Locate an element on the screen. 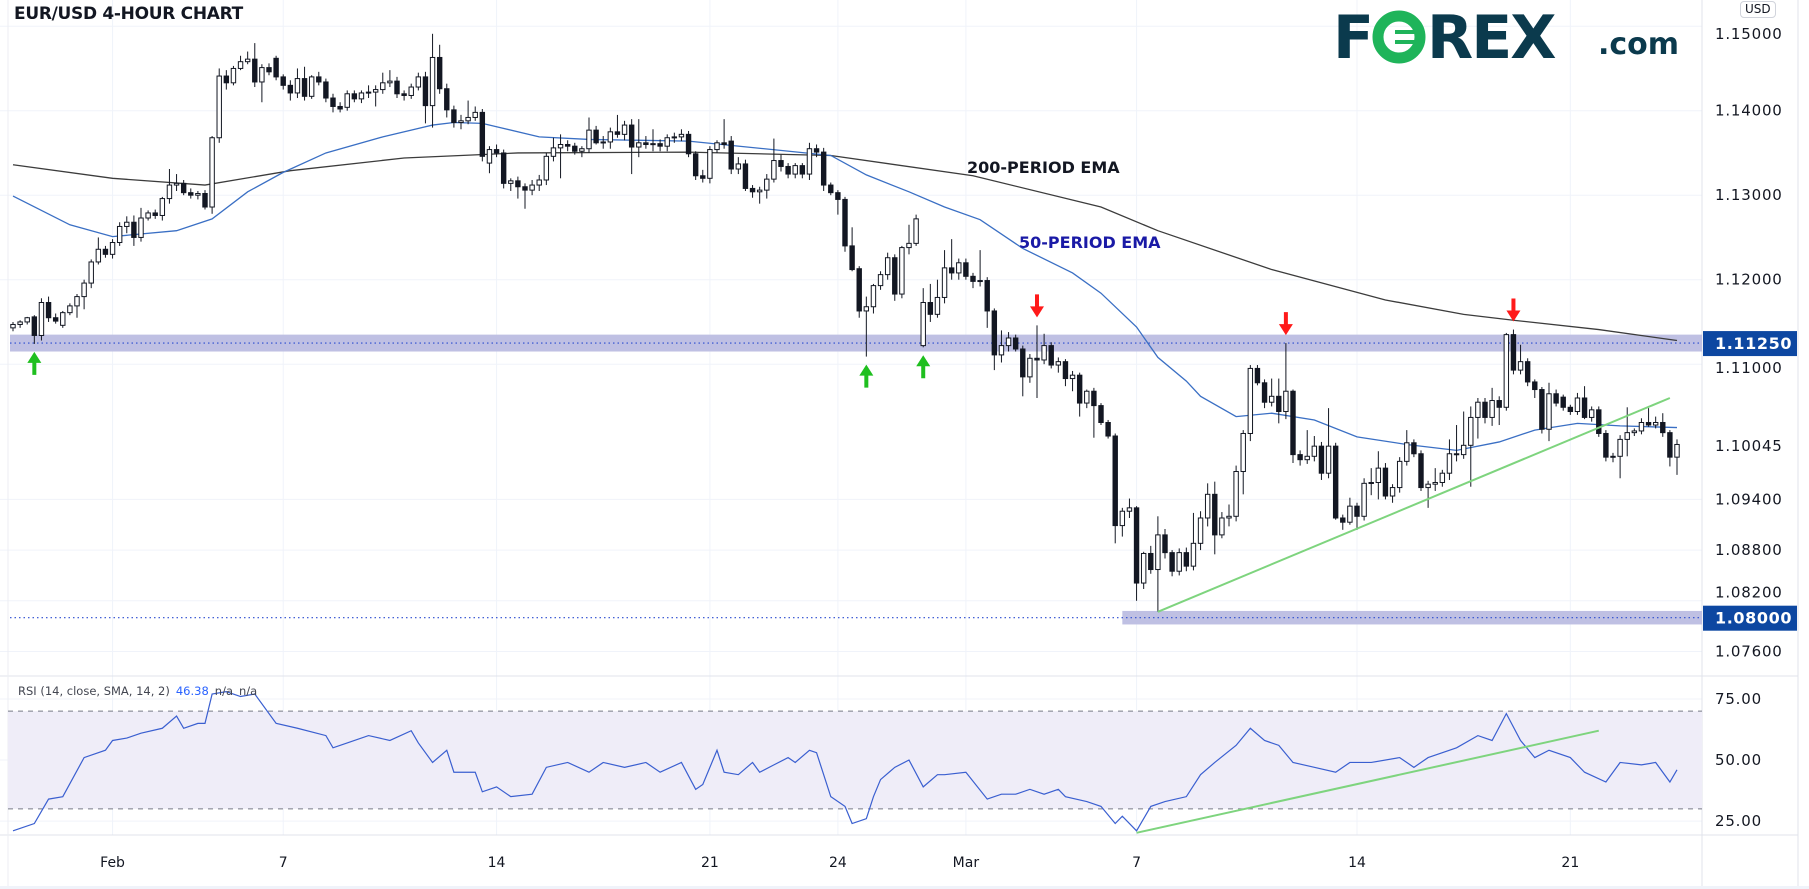 This screenshot has width=1809, height=889. currency-button: USD is located at coordinates (1758, 9).